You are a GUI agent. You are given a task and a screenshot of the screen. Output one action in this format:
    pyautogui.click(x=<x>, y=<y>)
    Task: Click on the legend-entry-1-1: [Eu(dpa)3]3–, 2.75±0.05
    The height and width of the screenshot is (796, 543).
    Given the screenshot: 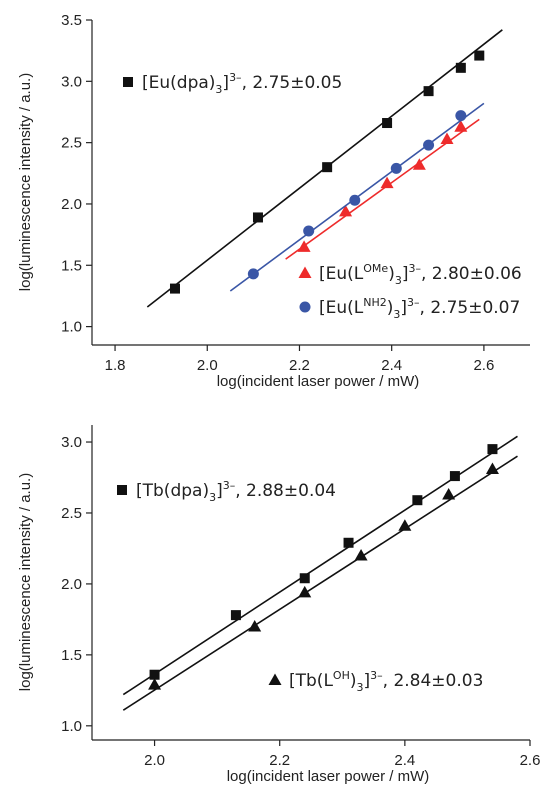 What is the action you would take?
    pyautogui.click(x=232, y=83)
    